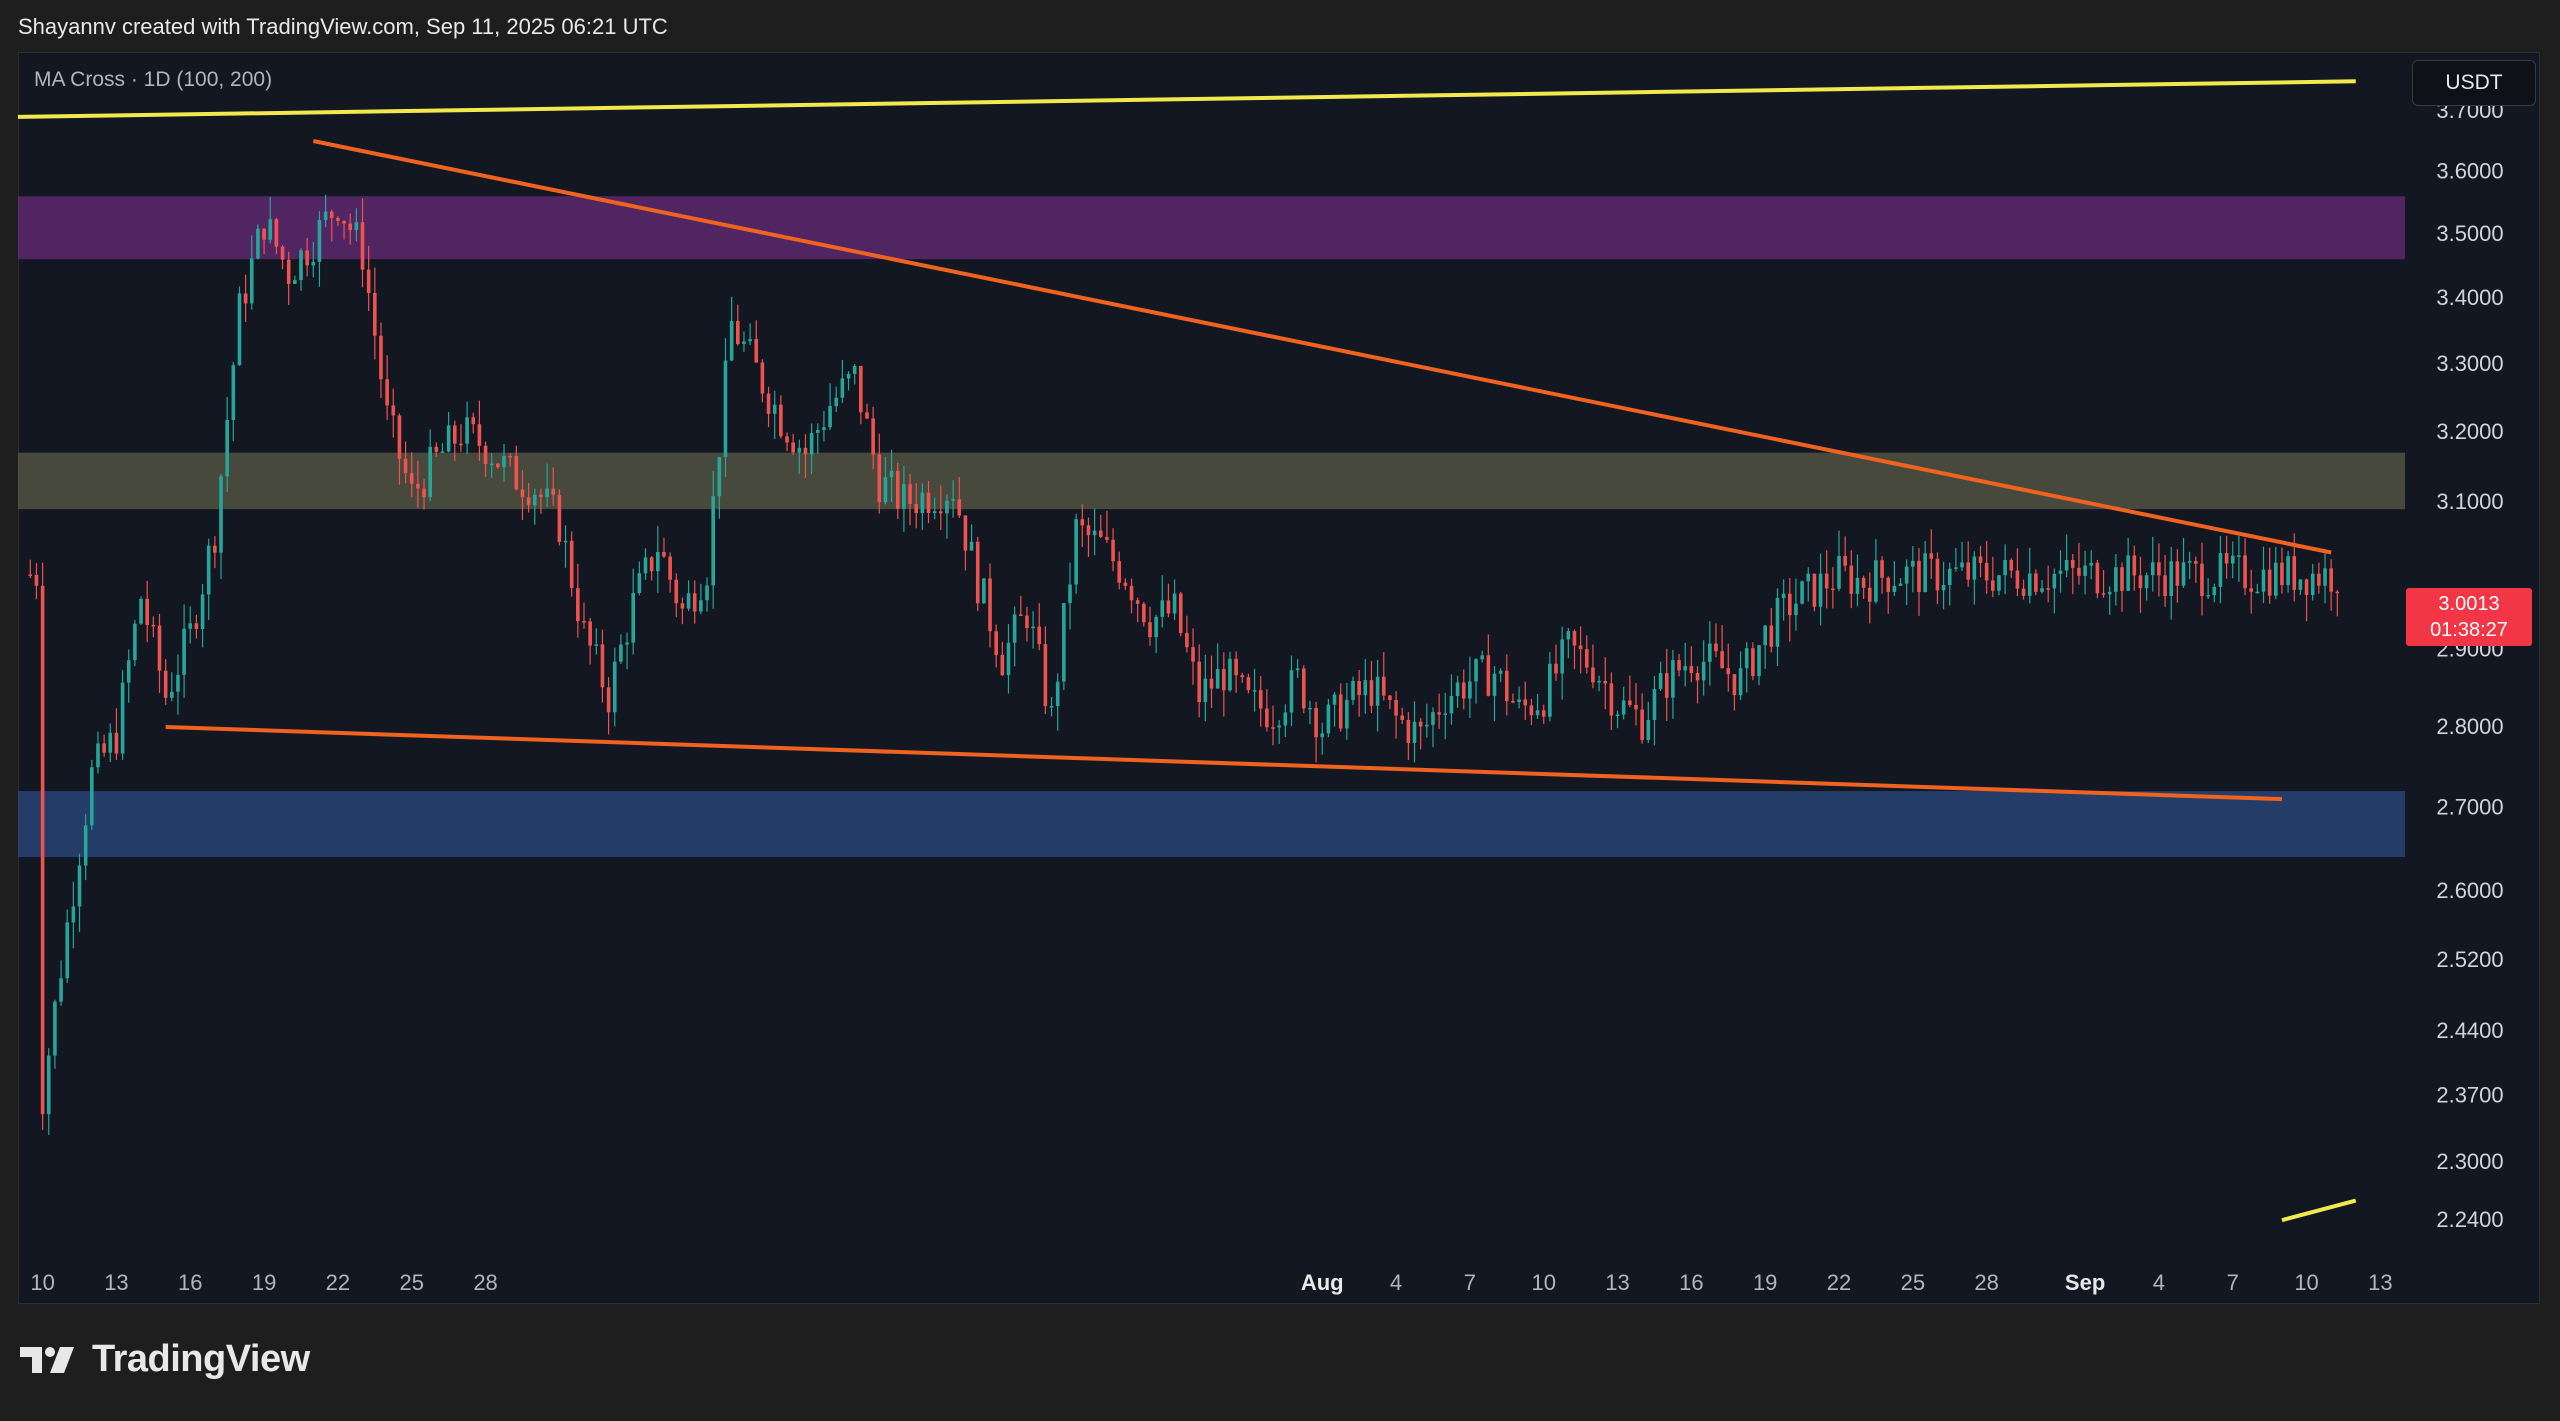 The image size is (2560, 1421). I want to click on x-tick-label-21: 13, so click(2380, 1282).